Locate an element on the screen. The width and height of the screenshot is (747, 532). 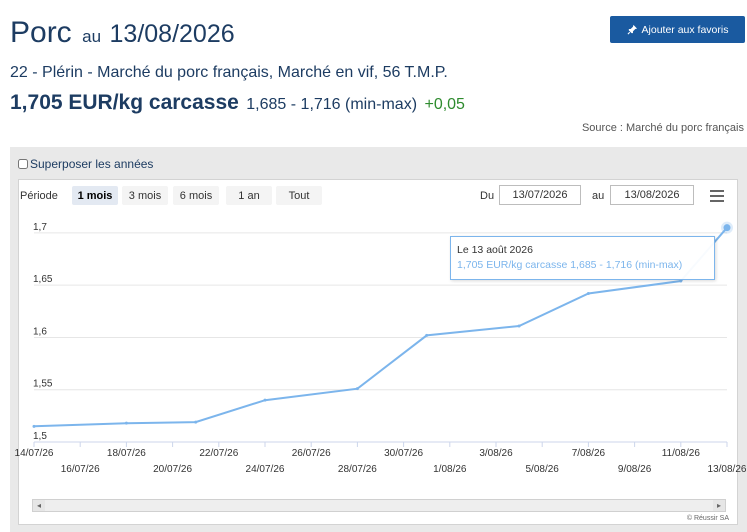
add-favorite-label: Ajouter aux favoris is located at coordinates (685, 29).